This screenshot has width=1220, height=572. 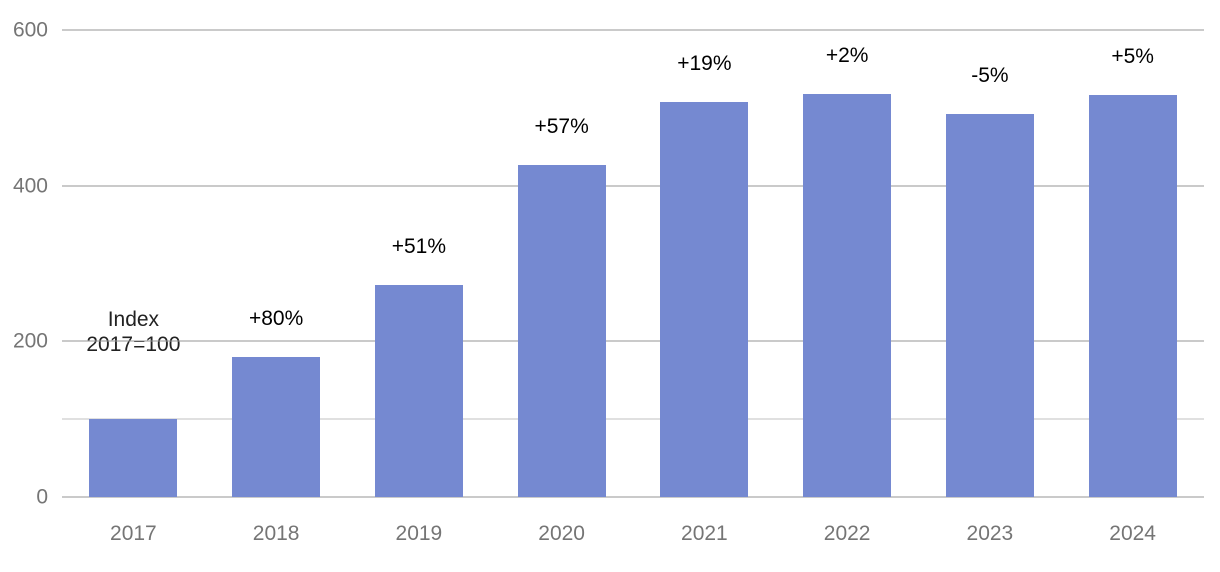 What do you see at coordinates (561, 533) in the screenshot?
I see `x-tick-label-2020: 2020` at bounding box center [561, 533].